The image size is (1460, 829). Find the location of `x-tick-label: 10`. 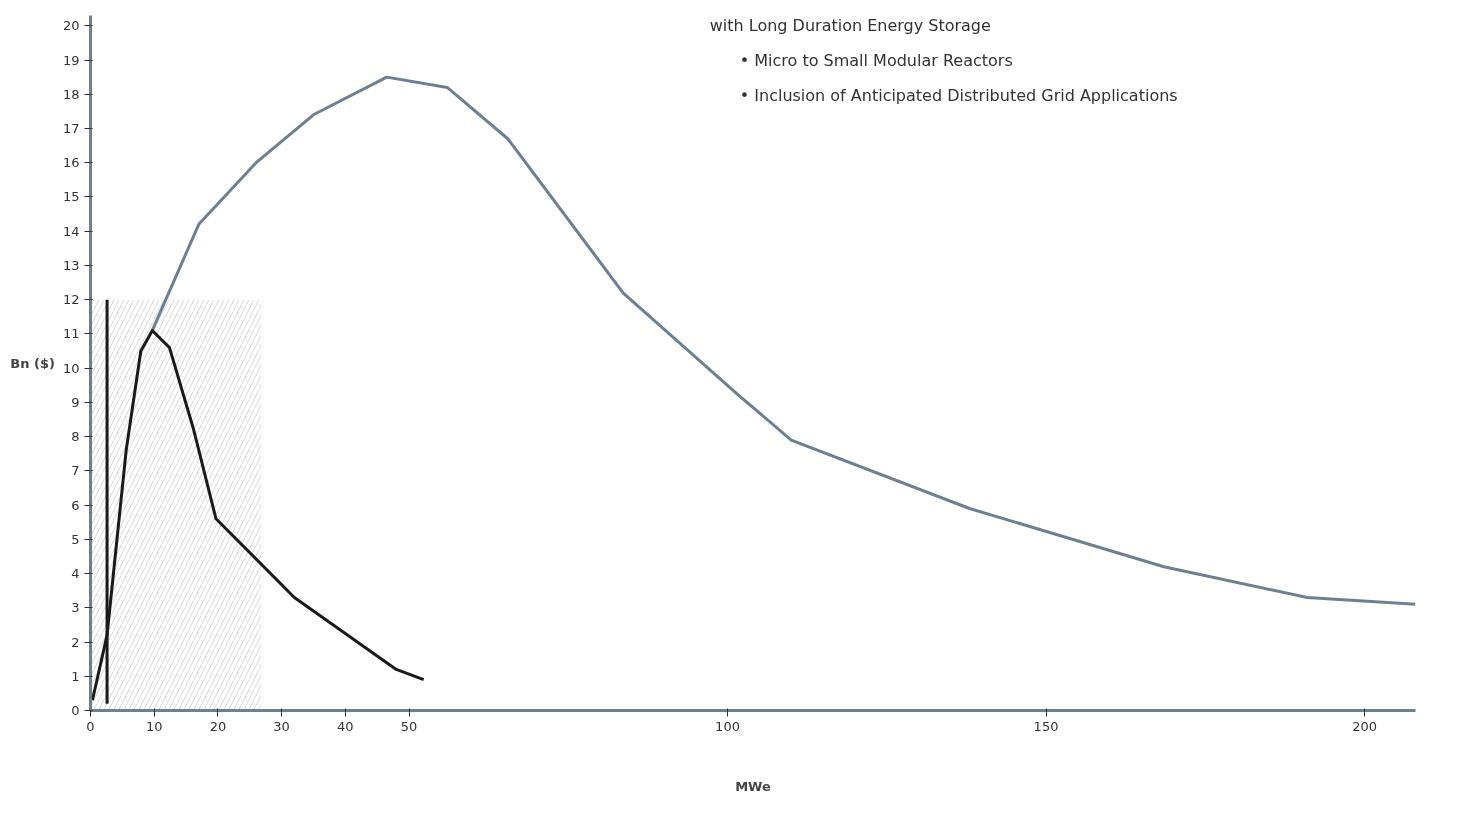

x-tick-label: 10 is located at coordinates (154, 726).